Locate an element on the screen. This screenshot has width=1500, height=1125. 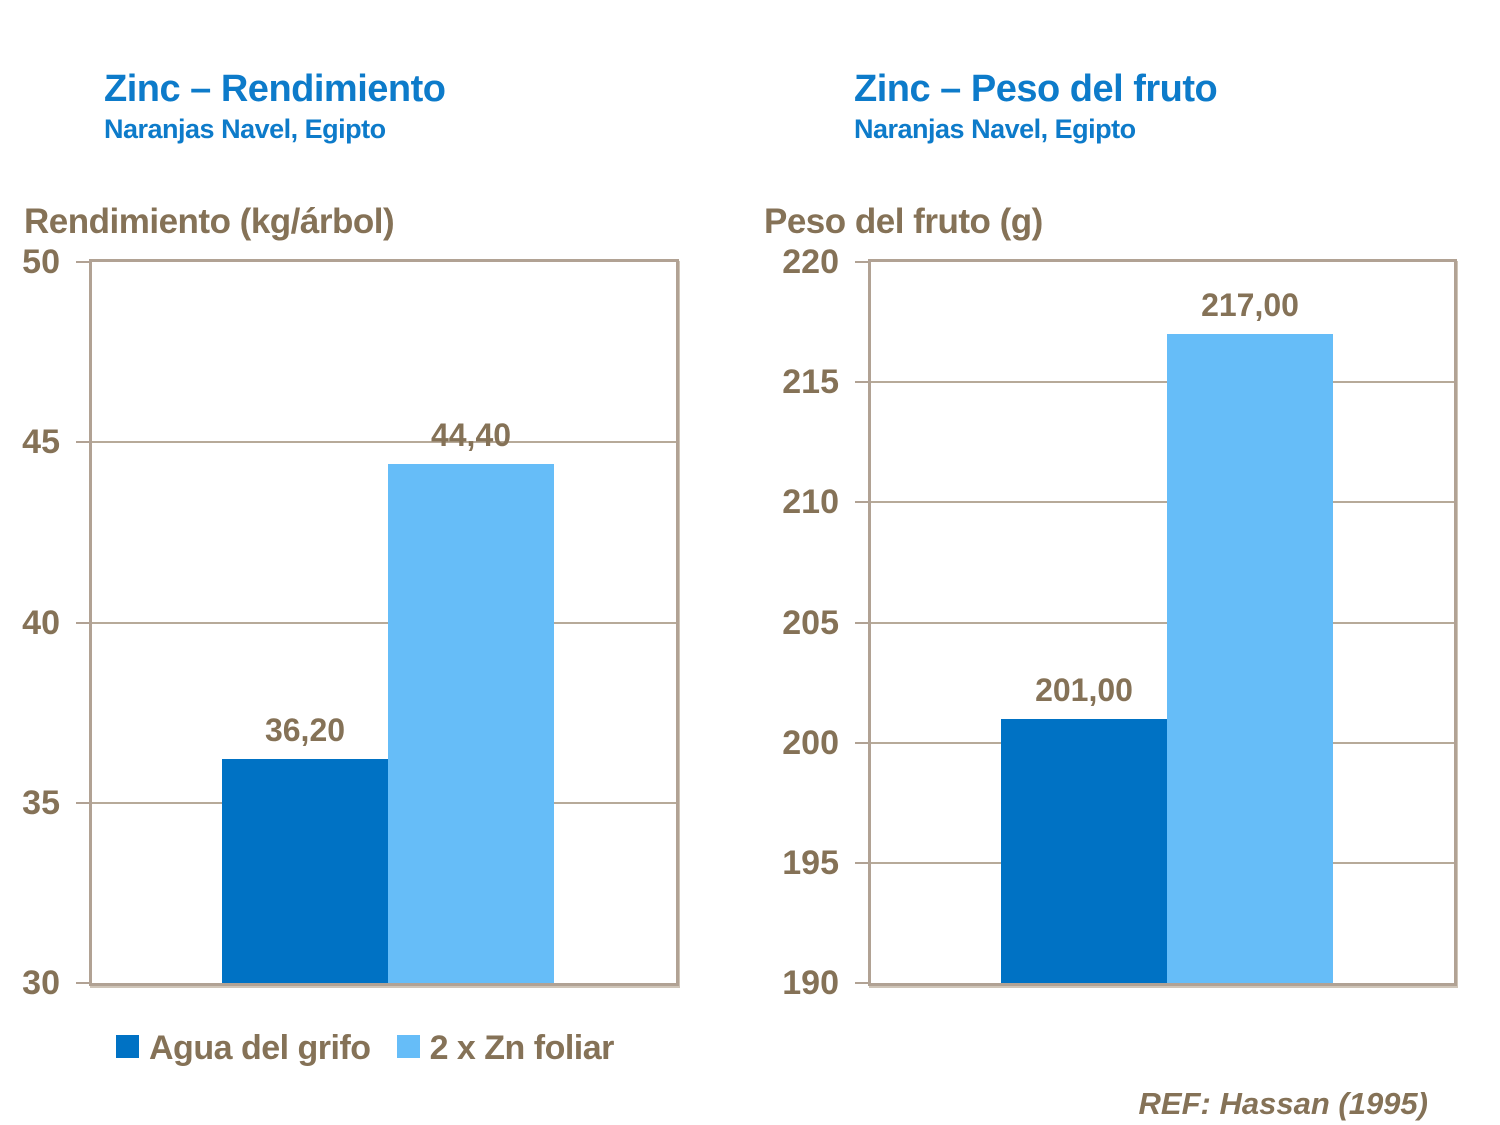
chart-title-peso-del-fruto: Zinc – Peso del fruto is located at coordinates (1036, 89).